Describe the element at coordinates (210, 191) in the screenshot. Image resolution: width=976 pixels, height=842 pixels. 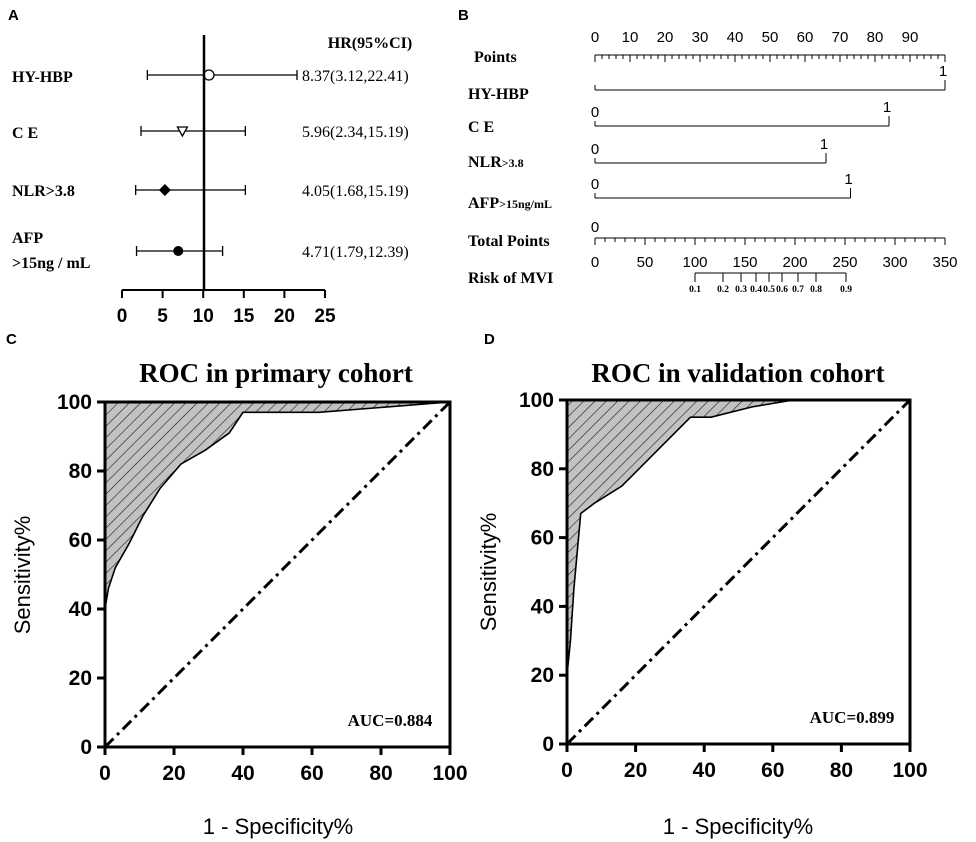
I see `forest-row: NLR>3.8 4.05(1.68,15.19)` at that location.